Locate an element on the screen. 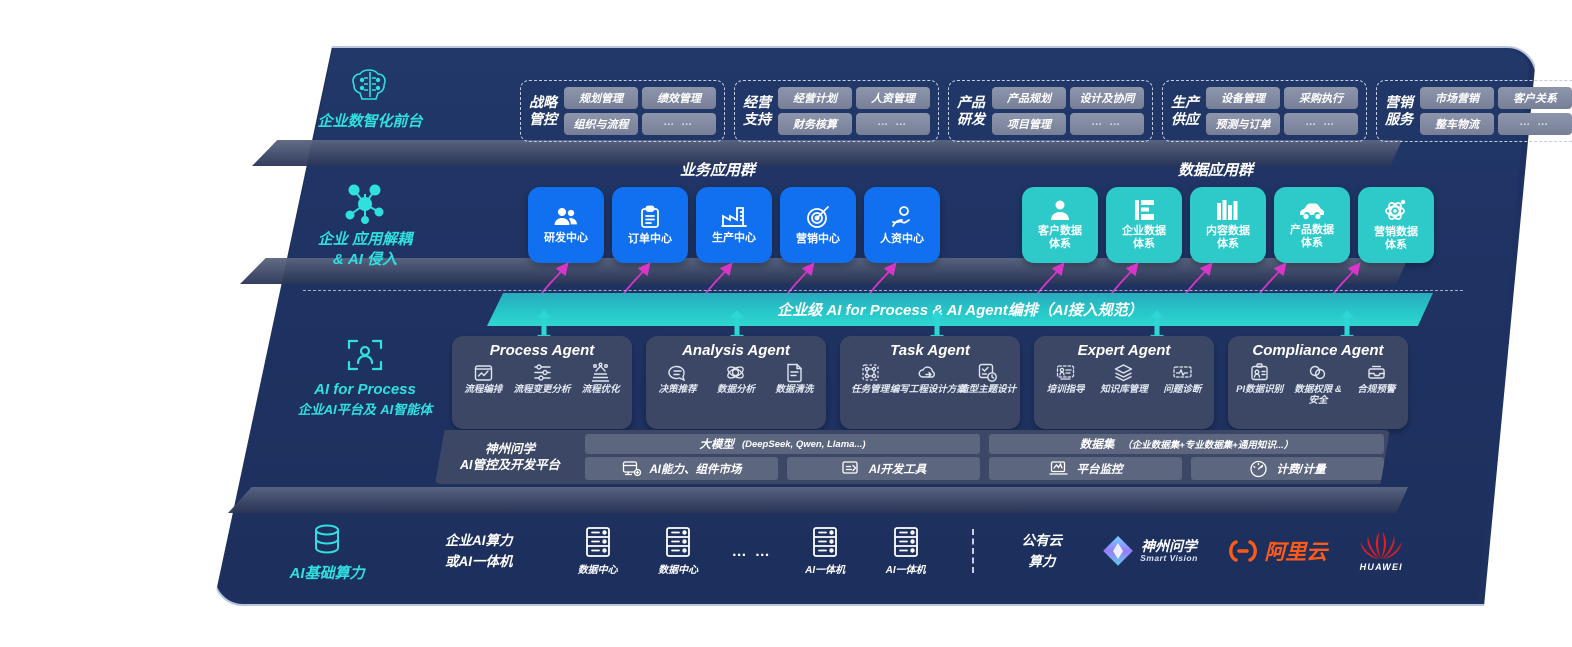 Image resolution: width=1572 pixels, height=647 pixels. agent-capability: 知识库管理 is located at coordinates (1123, 379).